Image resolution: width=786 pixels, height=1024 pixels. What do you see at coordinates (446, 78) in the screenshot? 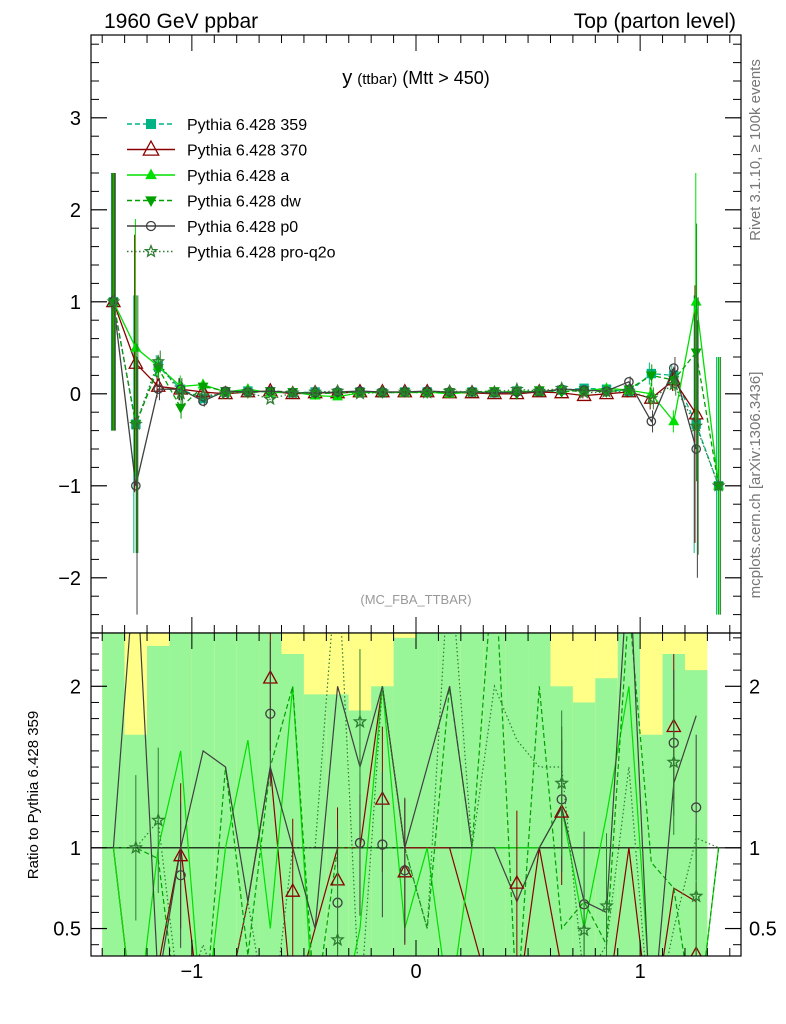
I see `plot-title-tail: (Mtt > 450)` at bounding box center [446, 78].